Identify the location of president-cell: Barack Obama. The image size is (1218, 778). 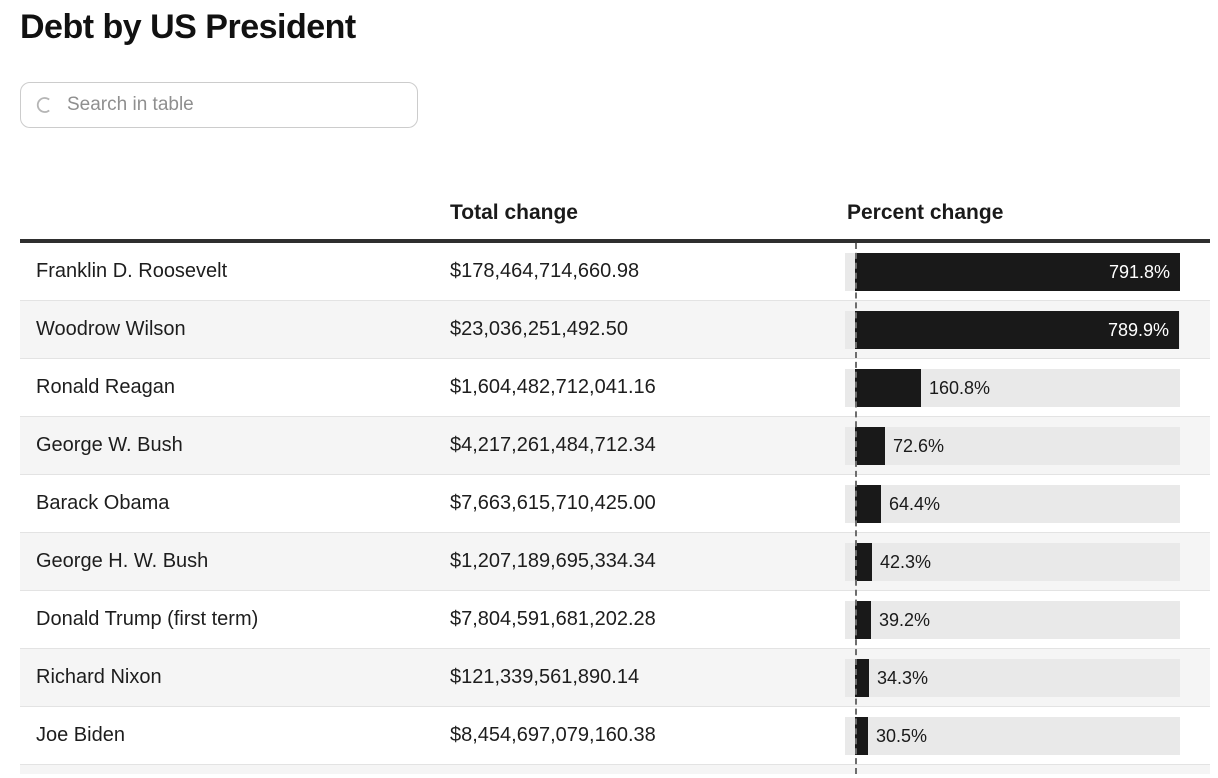
(103, 503).